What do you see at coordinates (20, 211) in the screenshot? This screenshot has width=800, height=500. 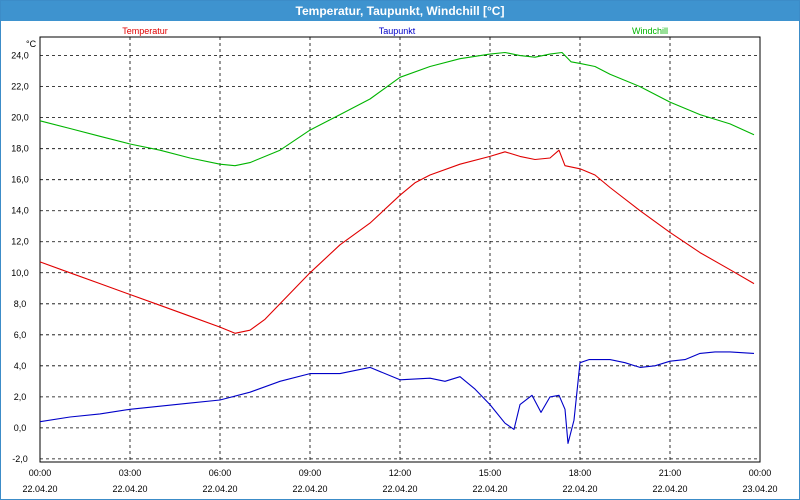 I see `y-tick-label: 14,0` at bounding box center [20, 211].